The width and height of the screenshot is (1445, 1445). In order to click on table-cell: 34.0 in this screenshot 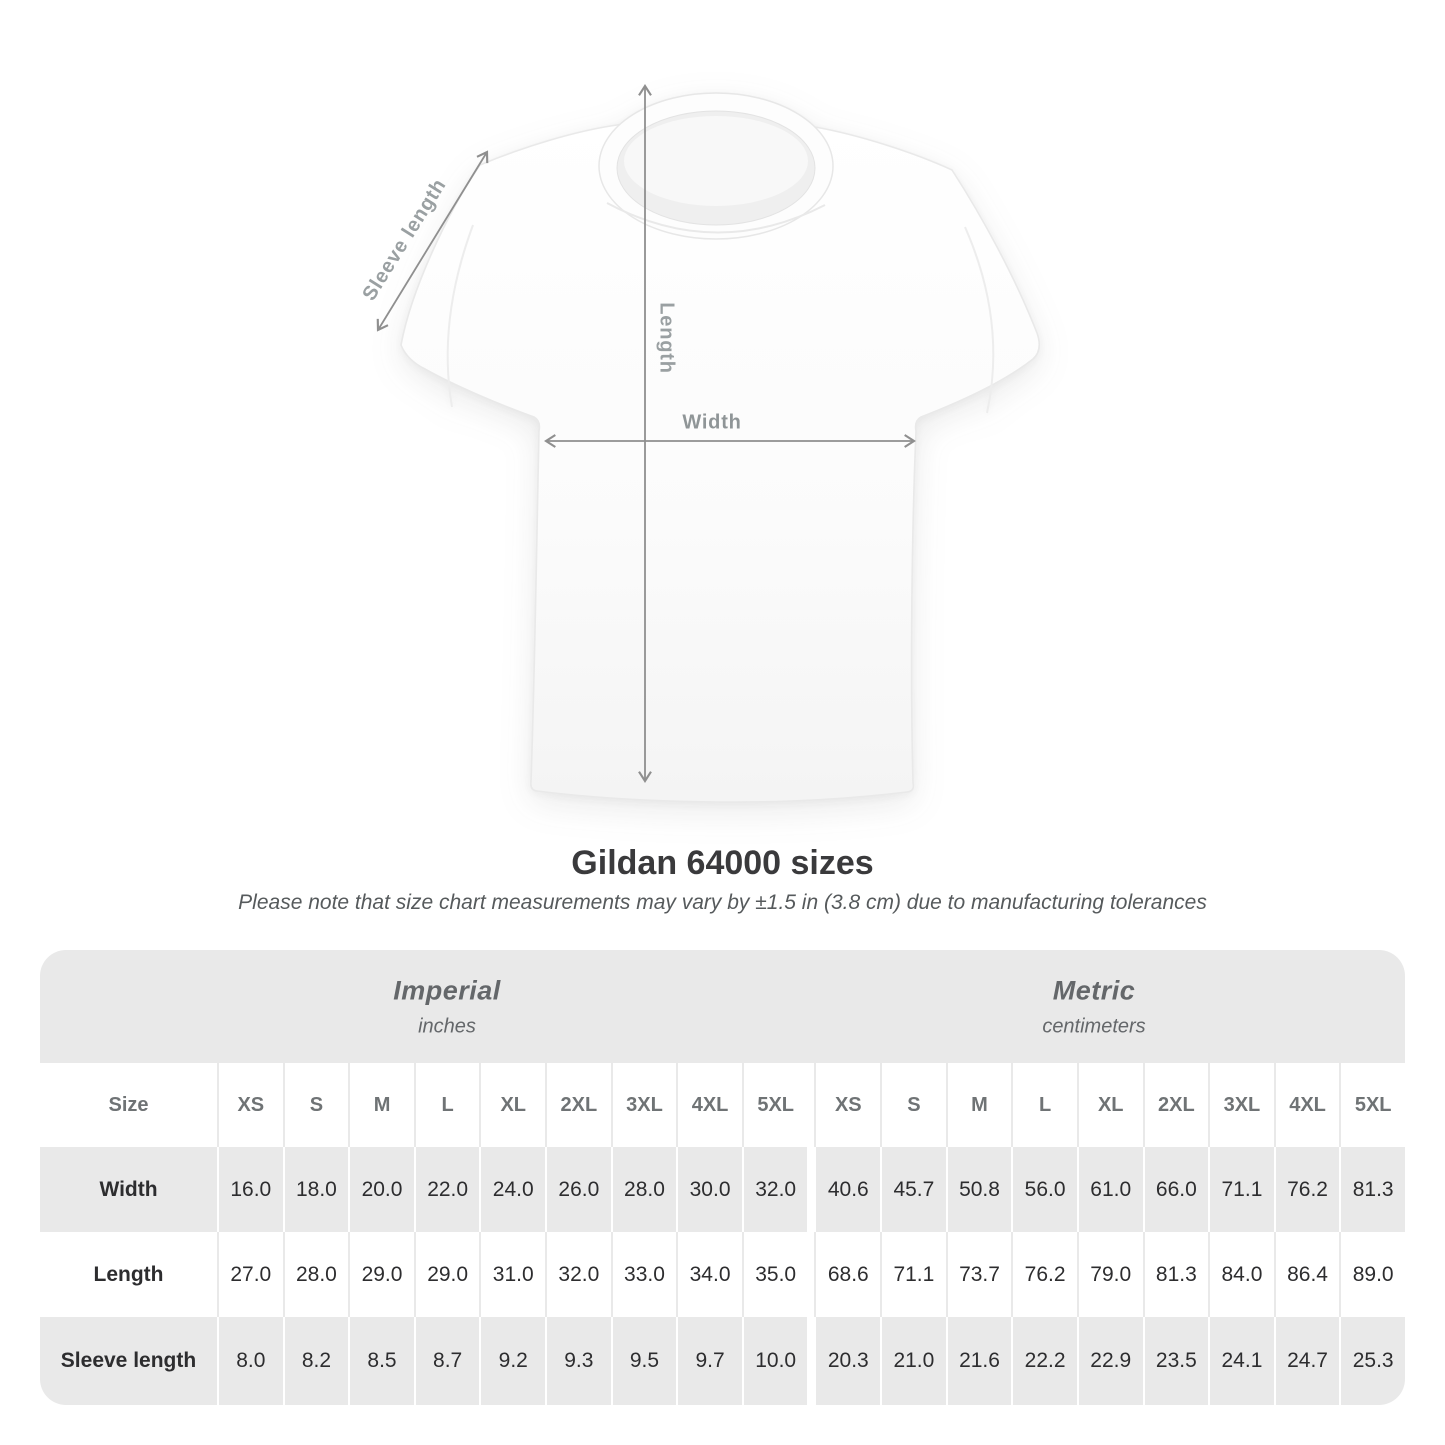, I will do `click(709, 1274)`.